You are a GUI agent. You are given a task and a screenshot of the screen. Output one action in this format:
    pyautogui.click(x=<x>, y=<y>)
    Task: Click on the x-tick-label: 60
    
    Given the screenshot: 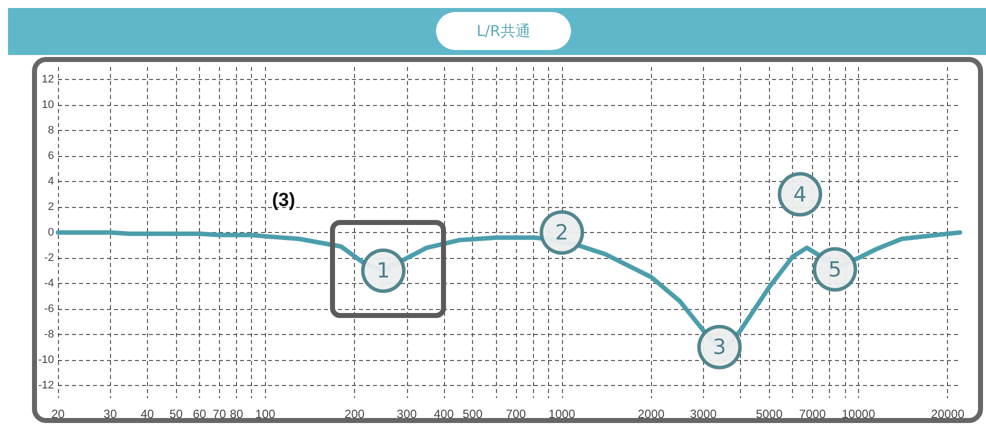 What is the action you would take?
    pyautogui.click(x=199, y=414)
    